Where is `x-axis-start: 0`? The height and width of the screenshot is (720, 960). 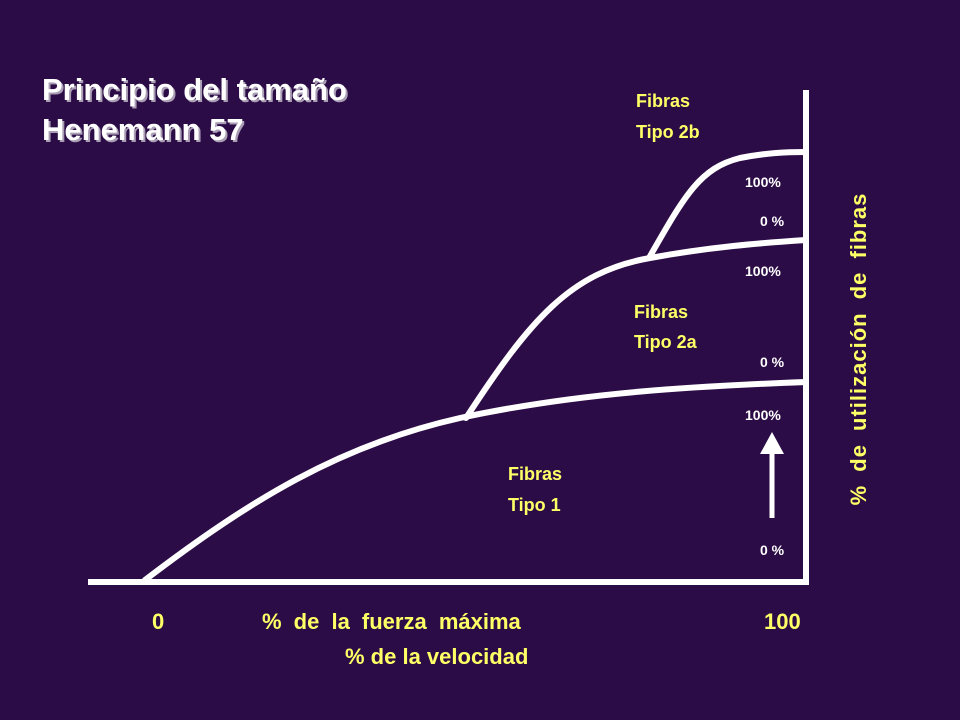
x-axis-start: 0 is located at coordinates (158, 621).